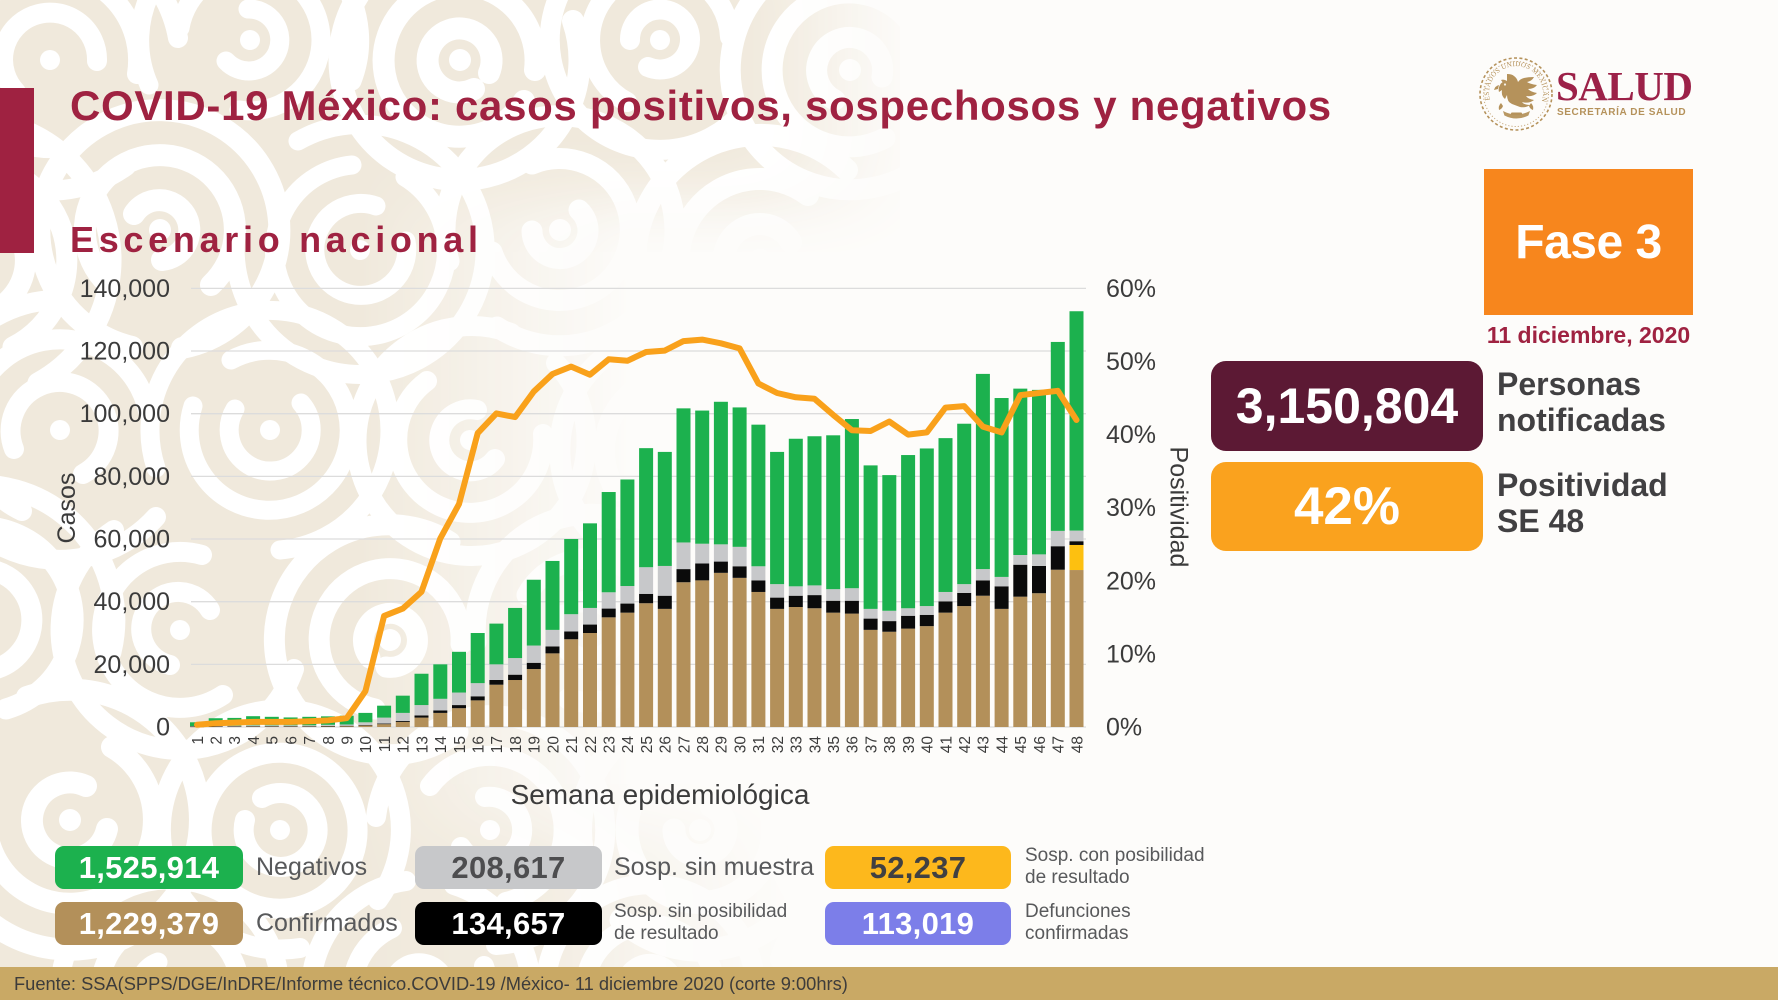  I want to click on svg-text: 30%, so click(1131, 508).